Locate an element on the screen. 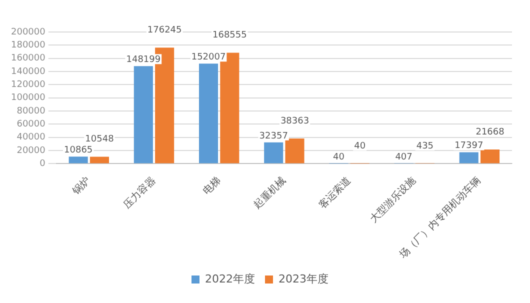 The width and height of the screenshot is (530, 303). legend-label: 2023年度 is located at coordinates (303, 279).